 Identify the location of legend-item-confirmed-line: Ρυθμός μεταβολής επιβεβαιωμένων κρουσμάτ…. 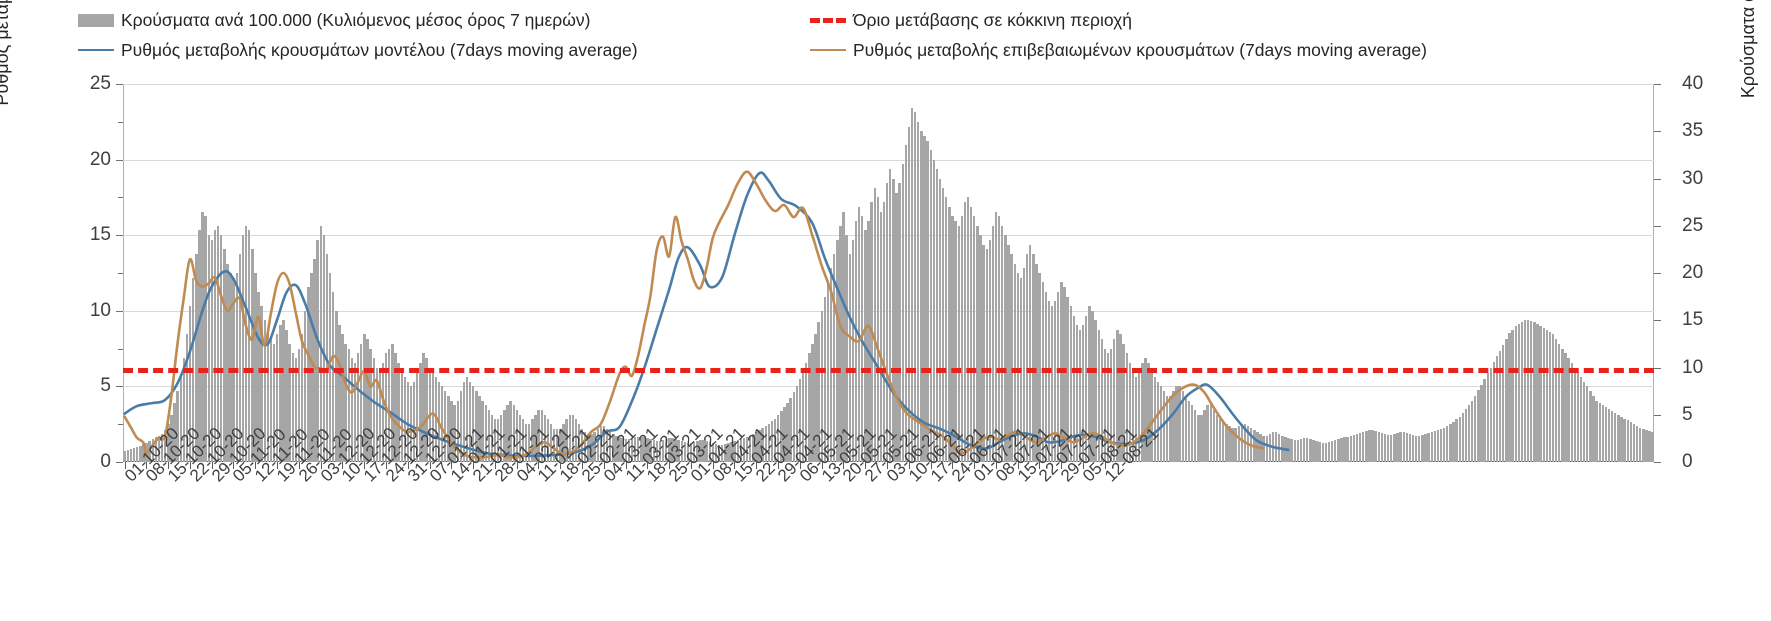
(1118, 50).